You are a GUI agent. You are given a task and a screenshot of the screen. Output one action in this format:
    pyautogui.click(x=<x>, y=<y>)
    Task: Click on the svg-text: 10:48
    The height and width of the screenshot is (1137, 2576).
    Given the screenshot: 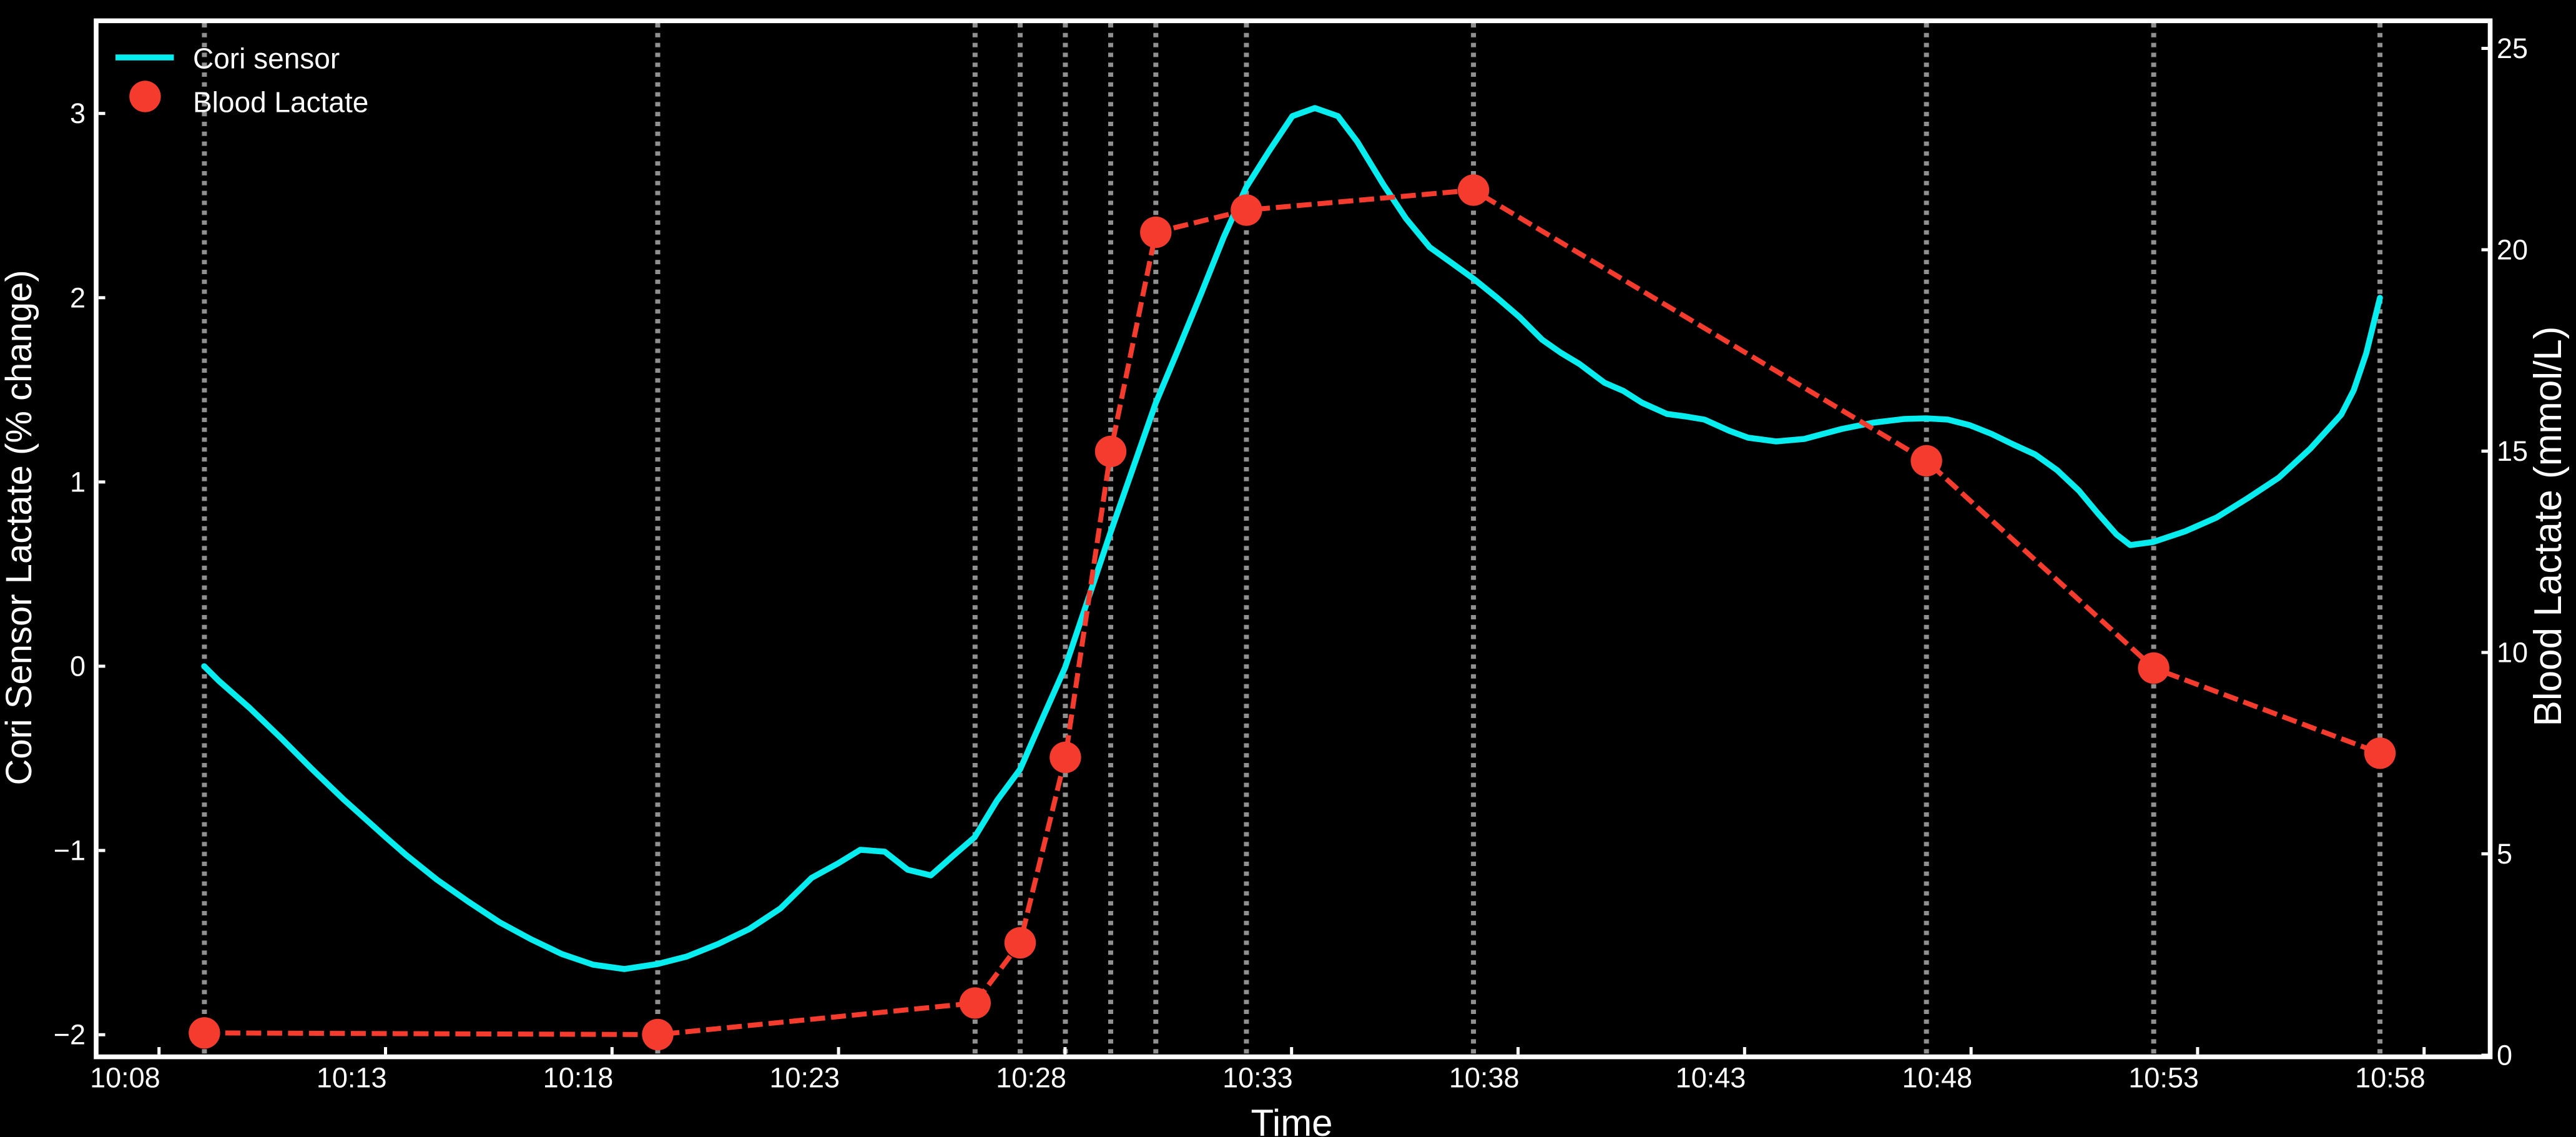 What is the action you would take?
    pyautogui.click(x=1937, y=1078)
    